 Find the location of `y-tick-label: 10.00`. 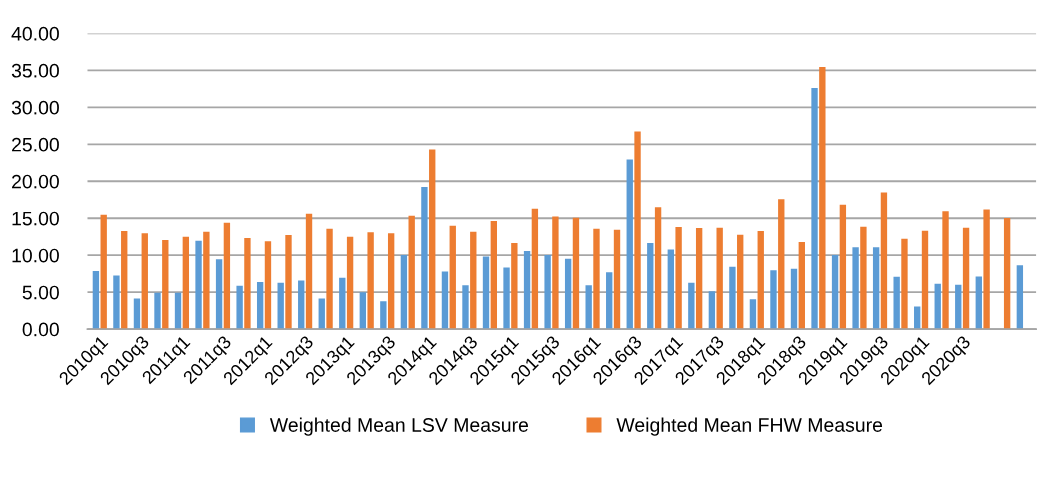

y-tick-label: 10.00 is located at coordinates (35, 255).